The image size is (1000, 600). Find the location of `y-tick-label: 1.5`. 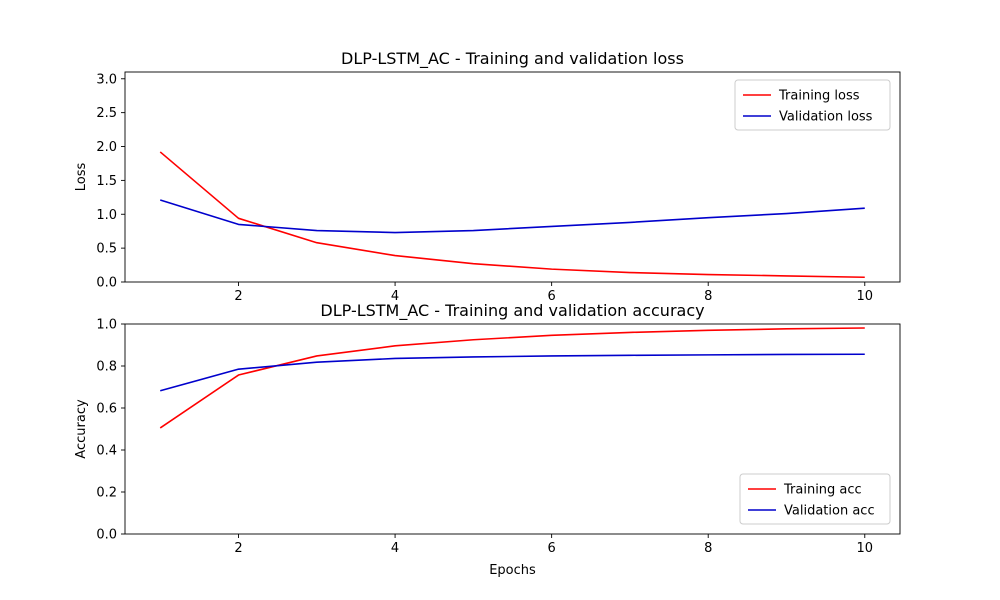

y-tick-label: 1.5 is located at coordinates (106, 181).